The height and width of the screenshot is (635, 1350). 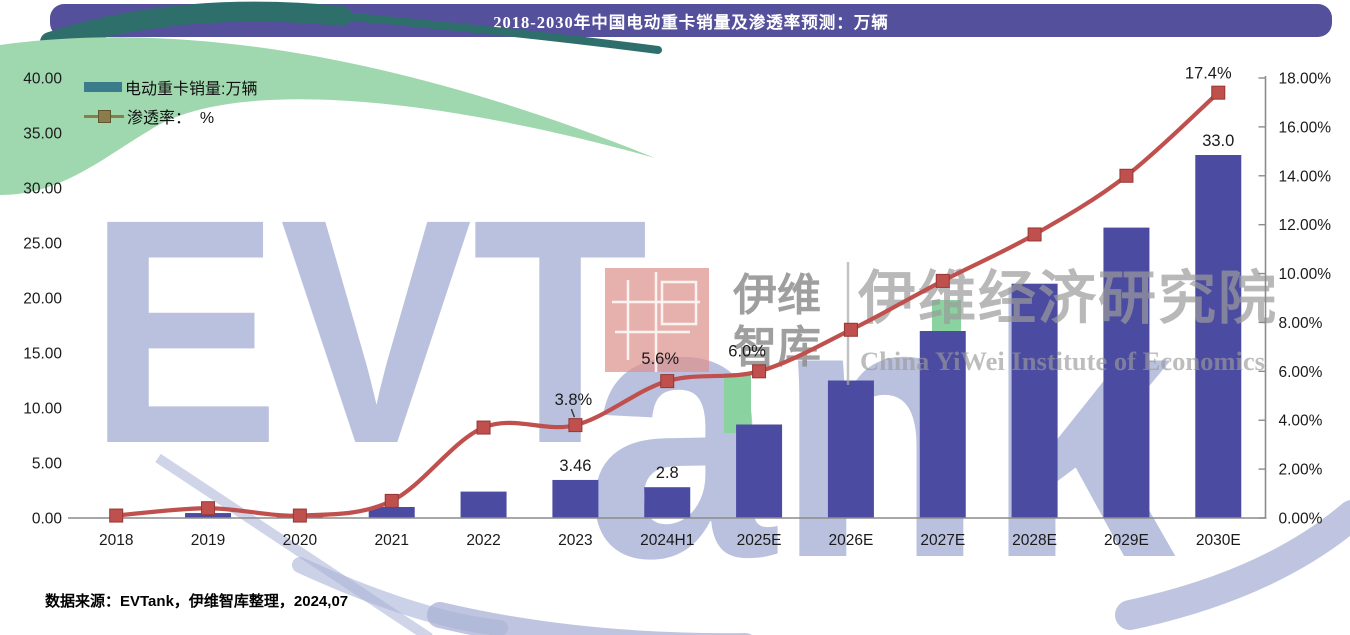 I want to click on line-marker-2030E, so click(x=1218, y=92).